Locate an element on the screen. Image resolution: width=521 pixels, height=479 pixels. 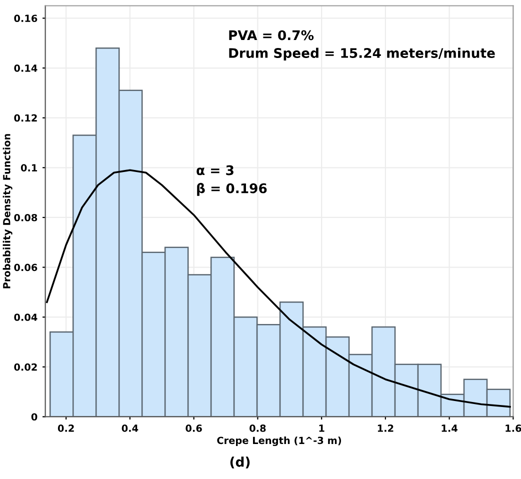
x-tick-label: 1.2 is located at coordinates (386, 428).